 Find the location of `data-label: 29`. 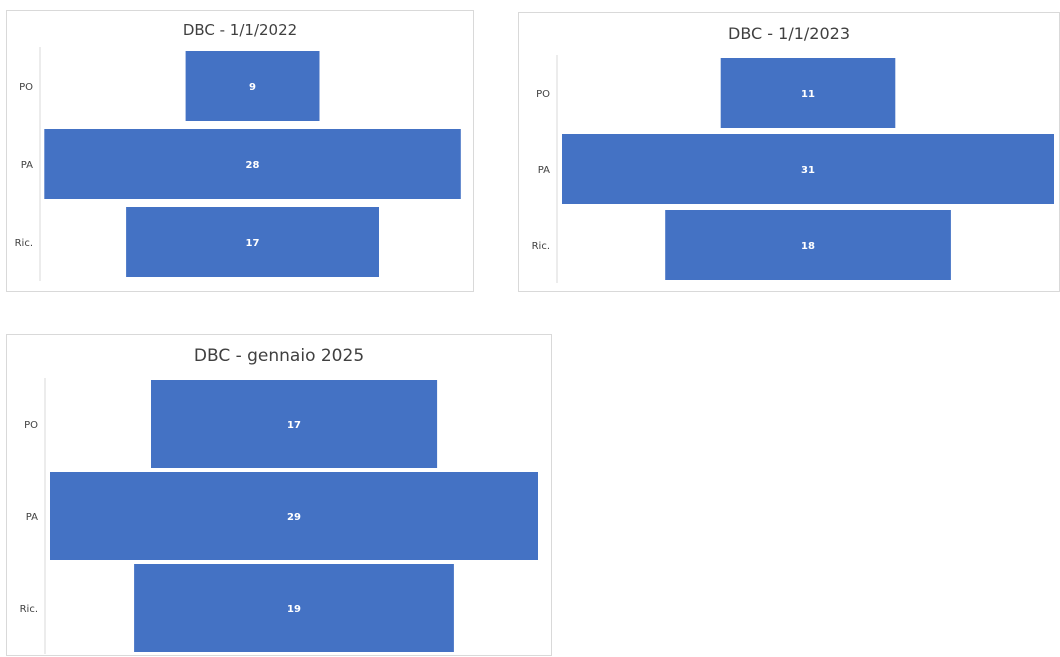

data-label: 29 is located at coordinates (294, 517).